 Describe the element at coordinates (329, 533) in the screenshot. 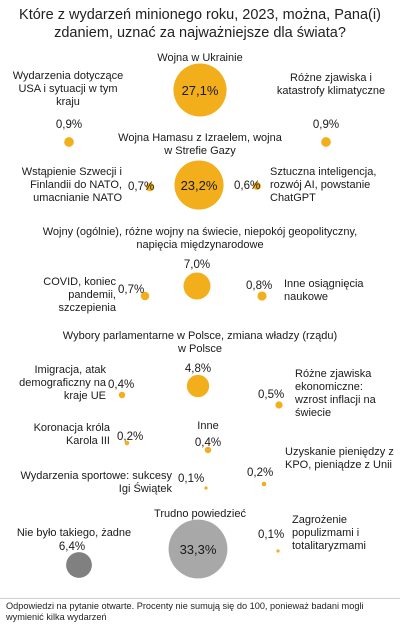

I see `label-populizm: Zagrożenie populizmami i totalitaryzmami` at that location.